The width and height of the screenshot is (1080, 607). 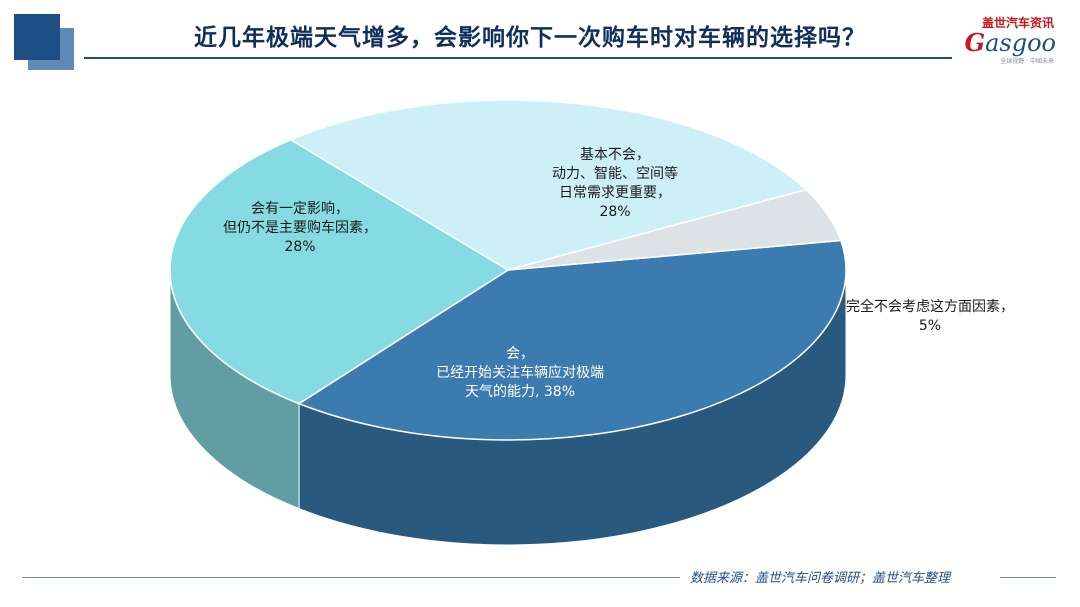 I want to click on pie-slice-some-impact, so click(x=339, y=271).